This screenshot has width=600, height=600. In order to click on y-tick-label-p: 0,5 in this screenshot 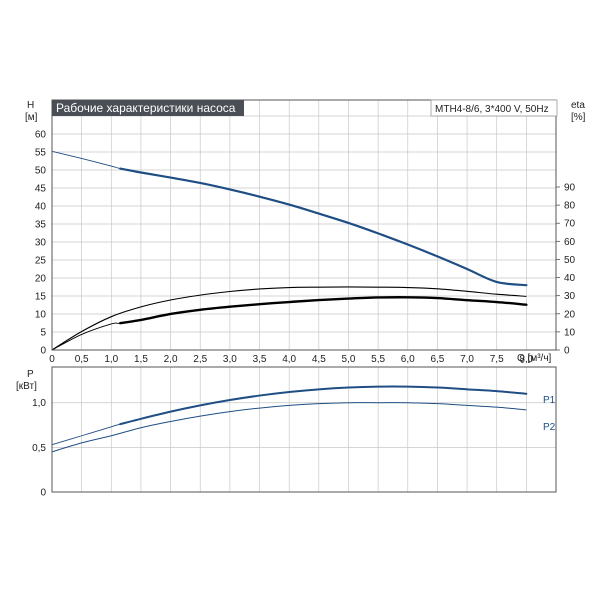, I will do `click(39, 448)`.